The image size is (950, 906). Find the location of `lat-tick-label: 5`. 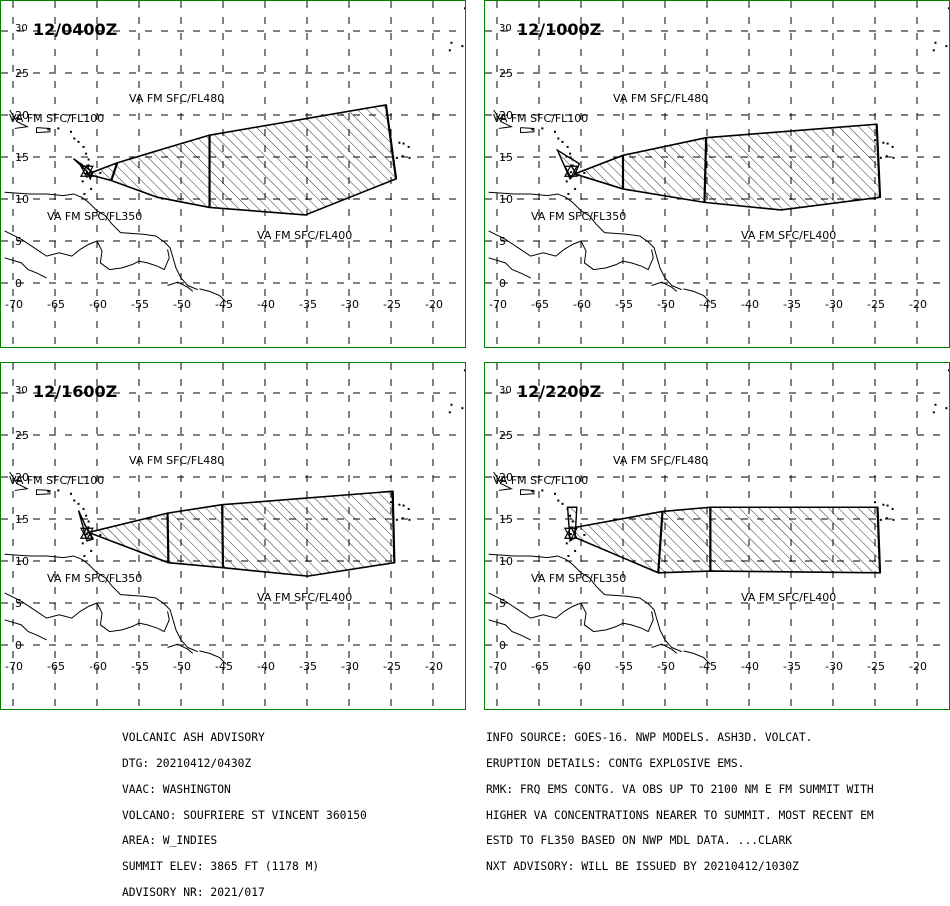

lat-tick-label: 5 is located at coordinates (18, 603).